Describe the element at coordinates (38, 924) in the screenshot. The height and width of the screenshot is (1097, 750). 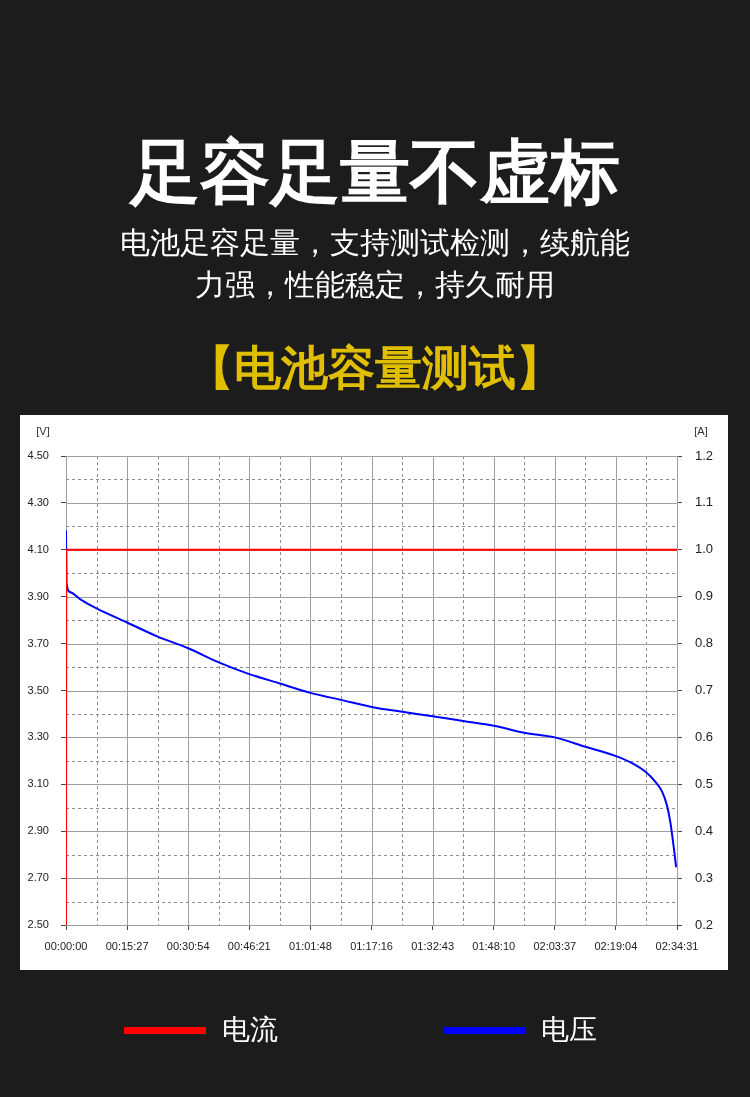
I see `y-tick-label: 2.50` at that location.